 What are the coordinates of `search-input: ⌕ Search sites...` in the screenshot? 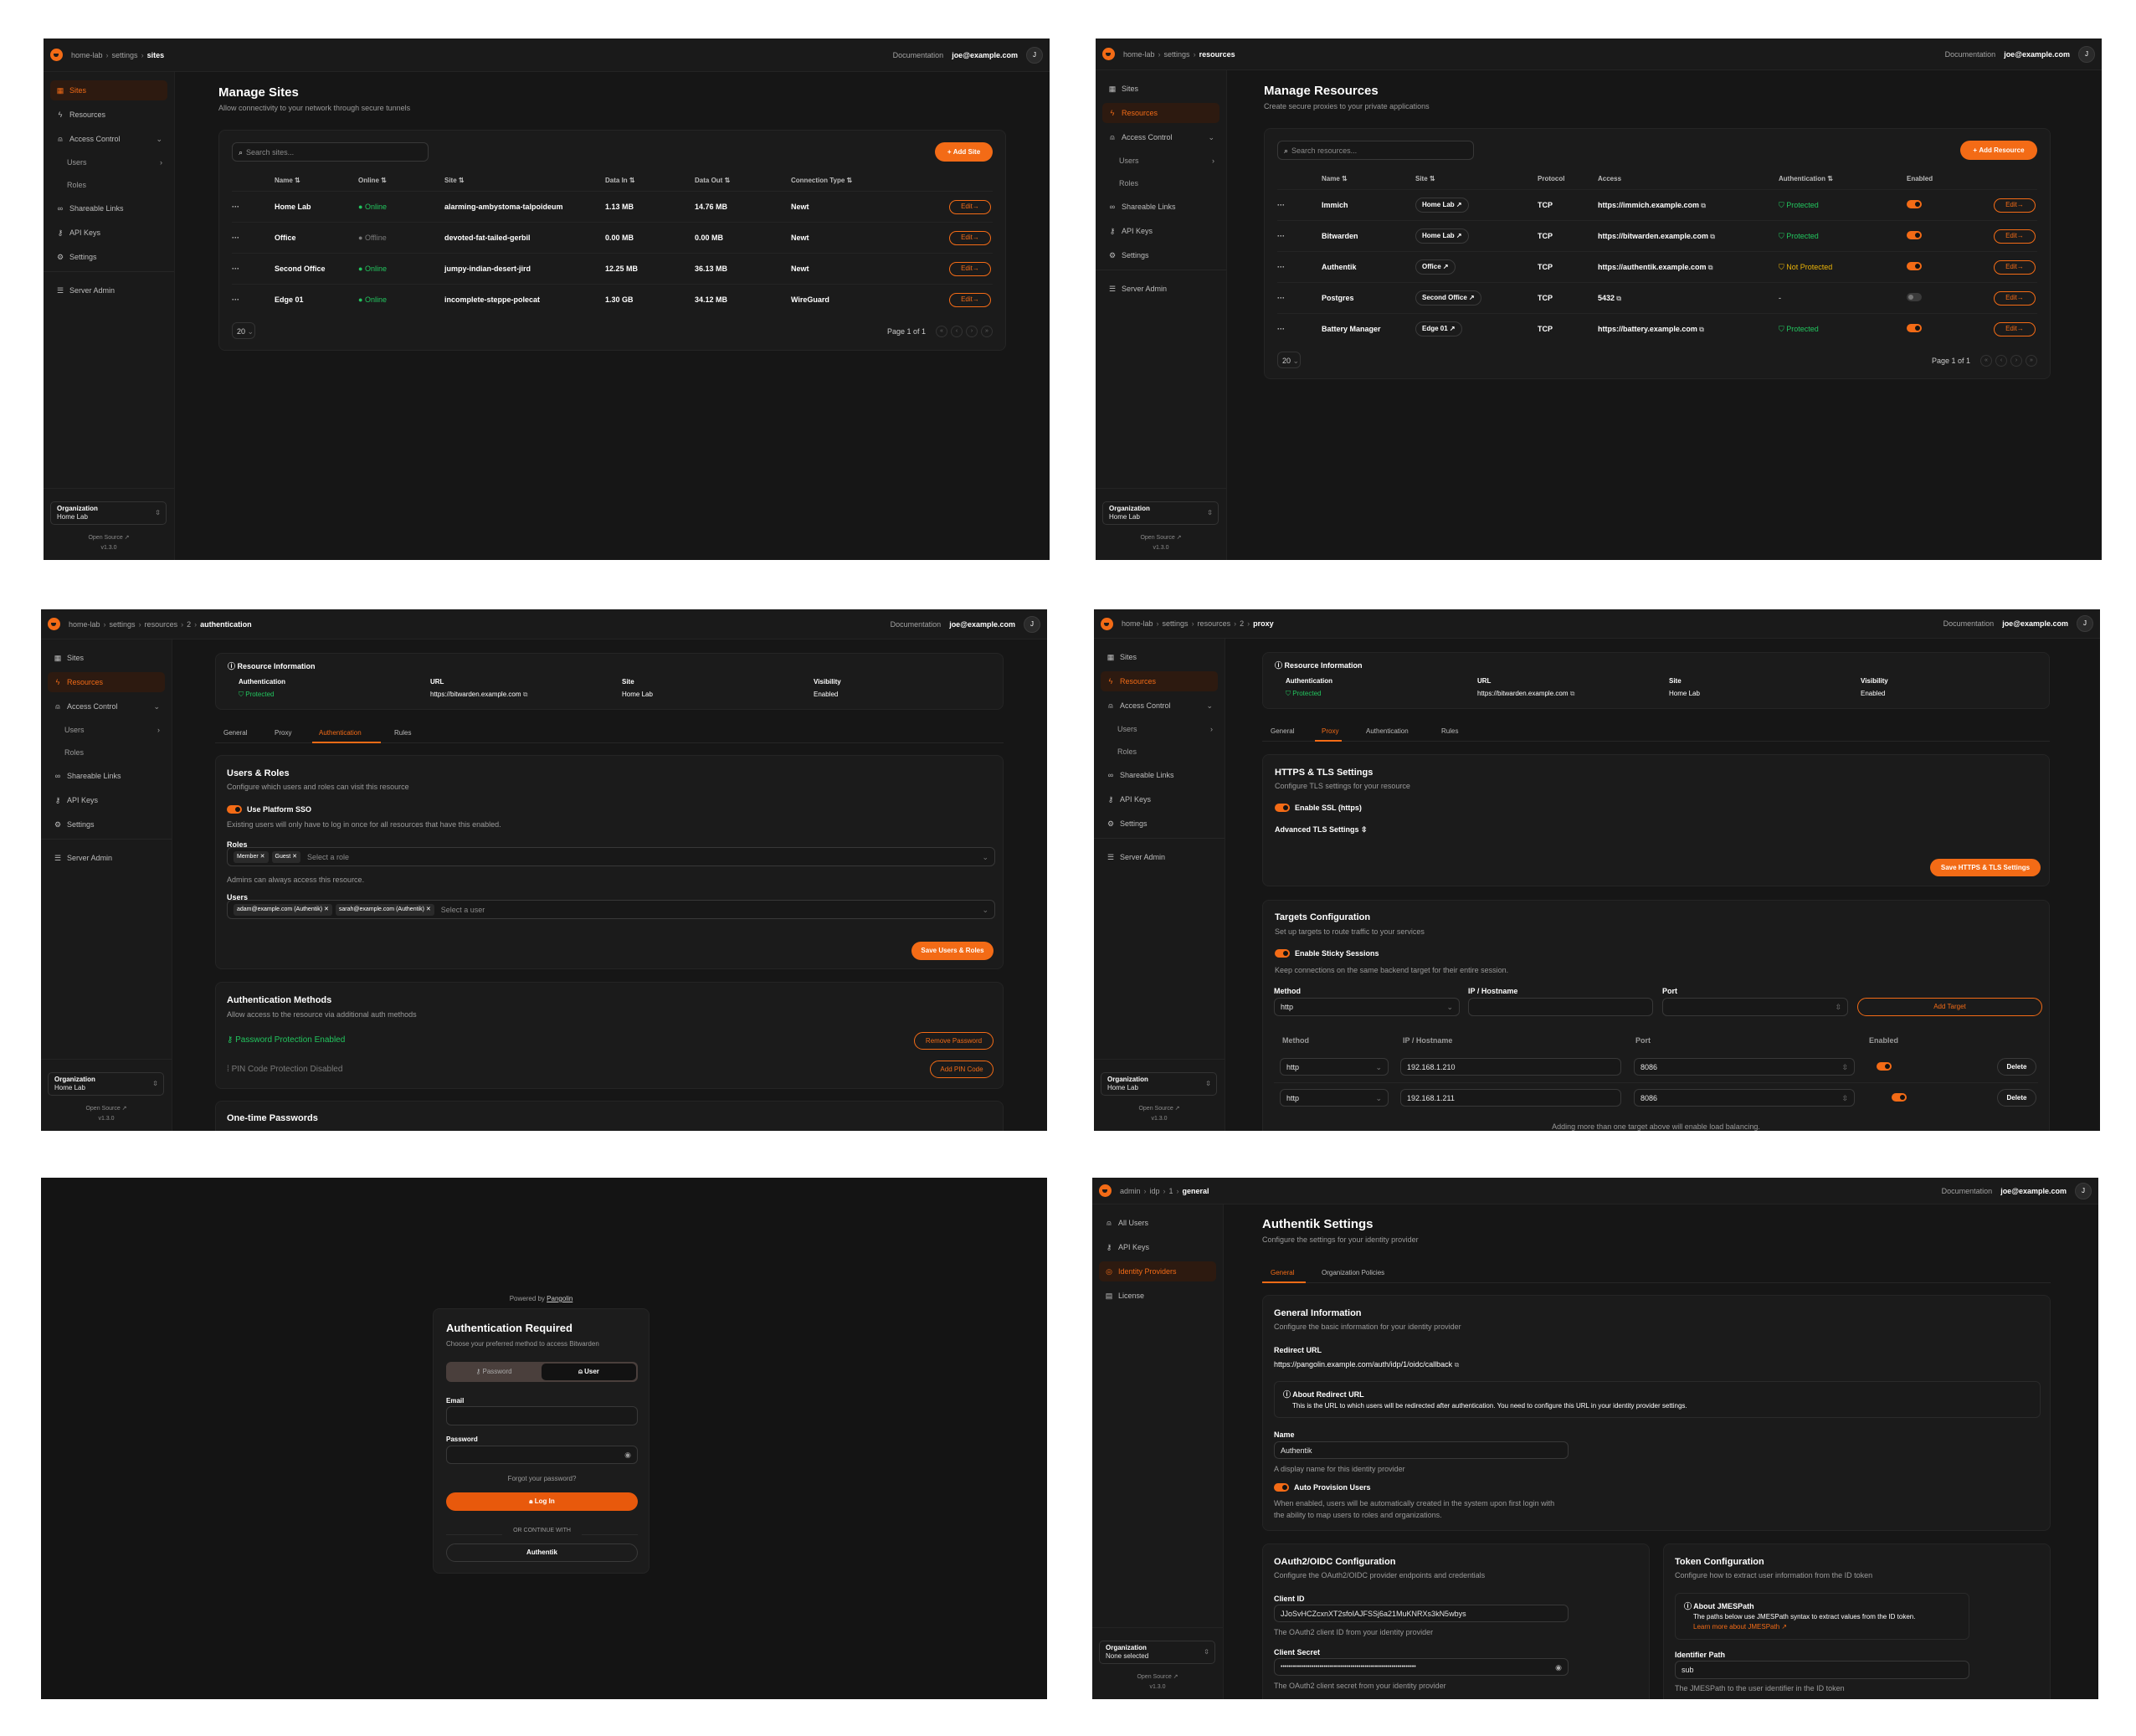 It's located at (331, 152).